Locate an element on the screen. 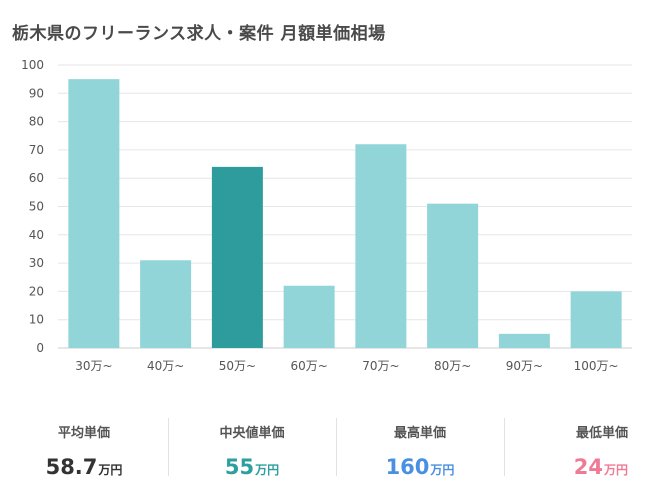 The height and width of the screenshot is (486, 672). y-tick-label: 40 is located at coordinates (36, 235).